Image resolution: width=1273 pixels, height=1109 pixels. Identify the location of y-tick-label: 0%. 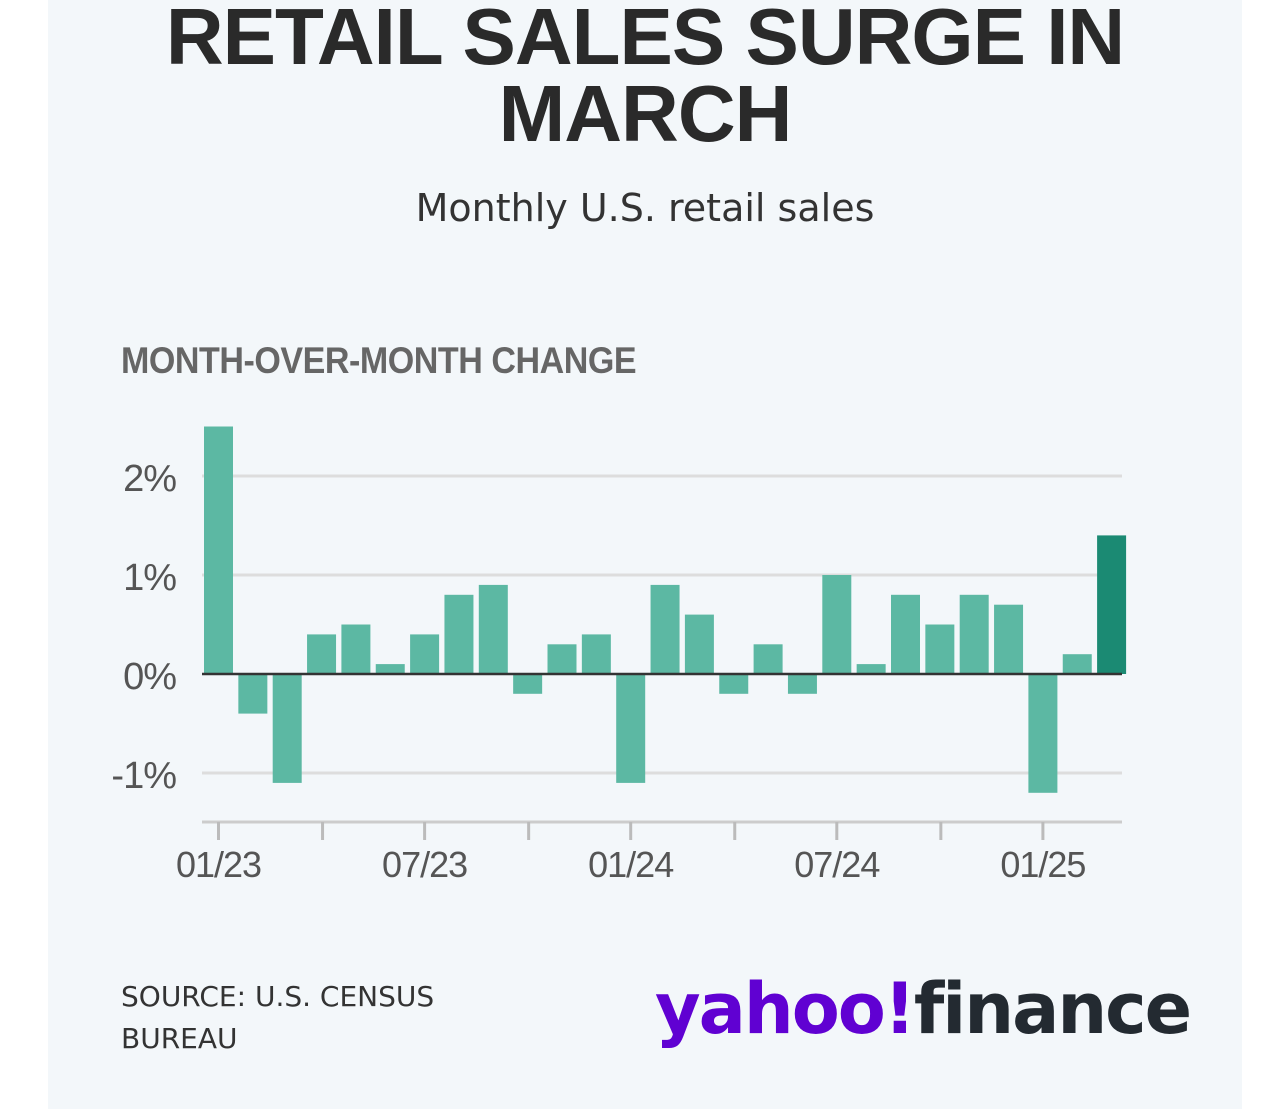
(149, 677).